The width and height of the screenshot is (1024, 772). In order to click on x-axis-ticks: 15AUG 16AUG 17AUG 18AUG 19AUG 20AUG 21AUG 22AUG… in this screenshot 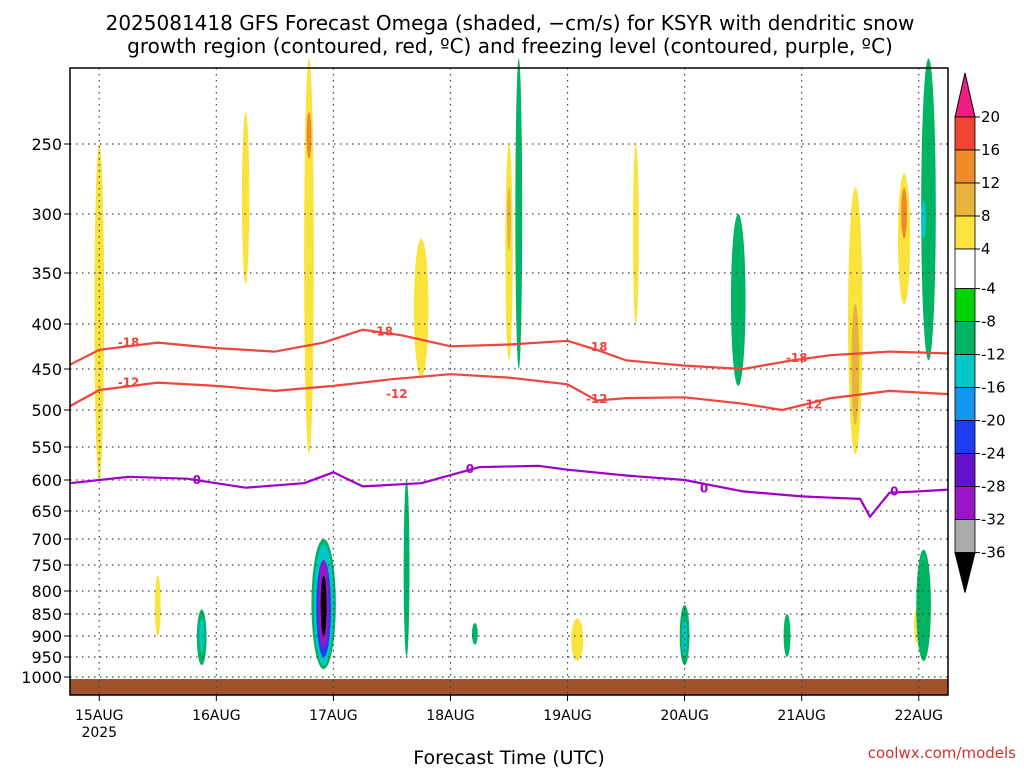, I will do `click(509, 718)`.